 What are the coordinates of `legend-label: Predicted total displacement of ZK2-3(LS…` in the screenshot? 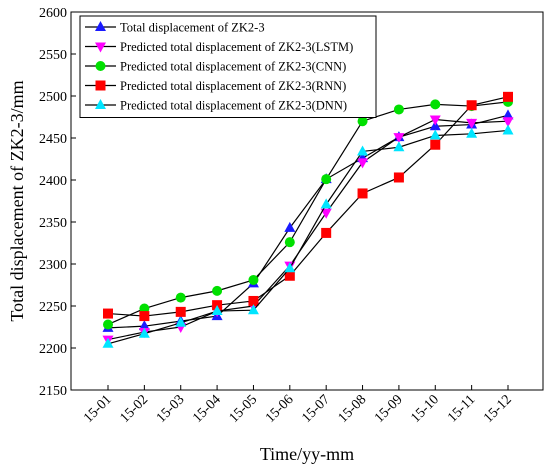 It's located at (236, 47).